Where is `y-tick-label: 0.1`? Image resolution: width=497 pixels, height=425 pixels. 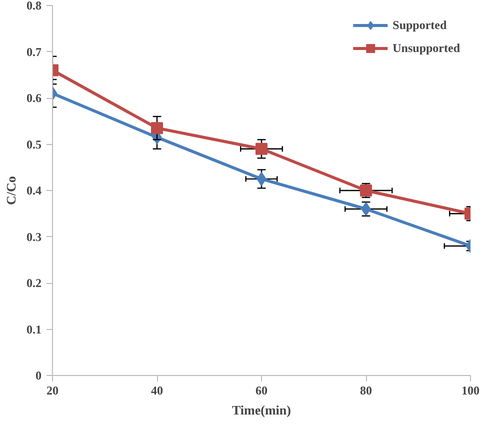
y-tick-label: 0.1 is located at coordinates (34, 329).